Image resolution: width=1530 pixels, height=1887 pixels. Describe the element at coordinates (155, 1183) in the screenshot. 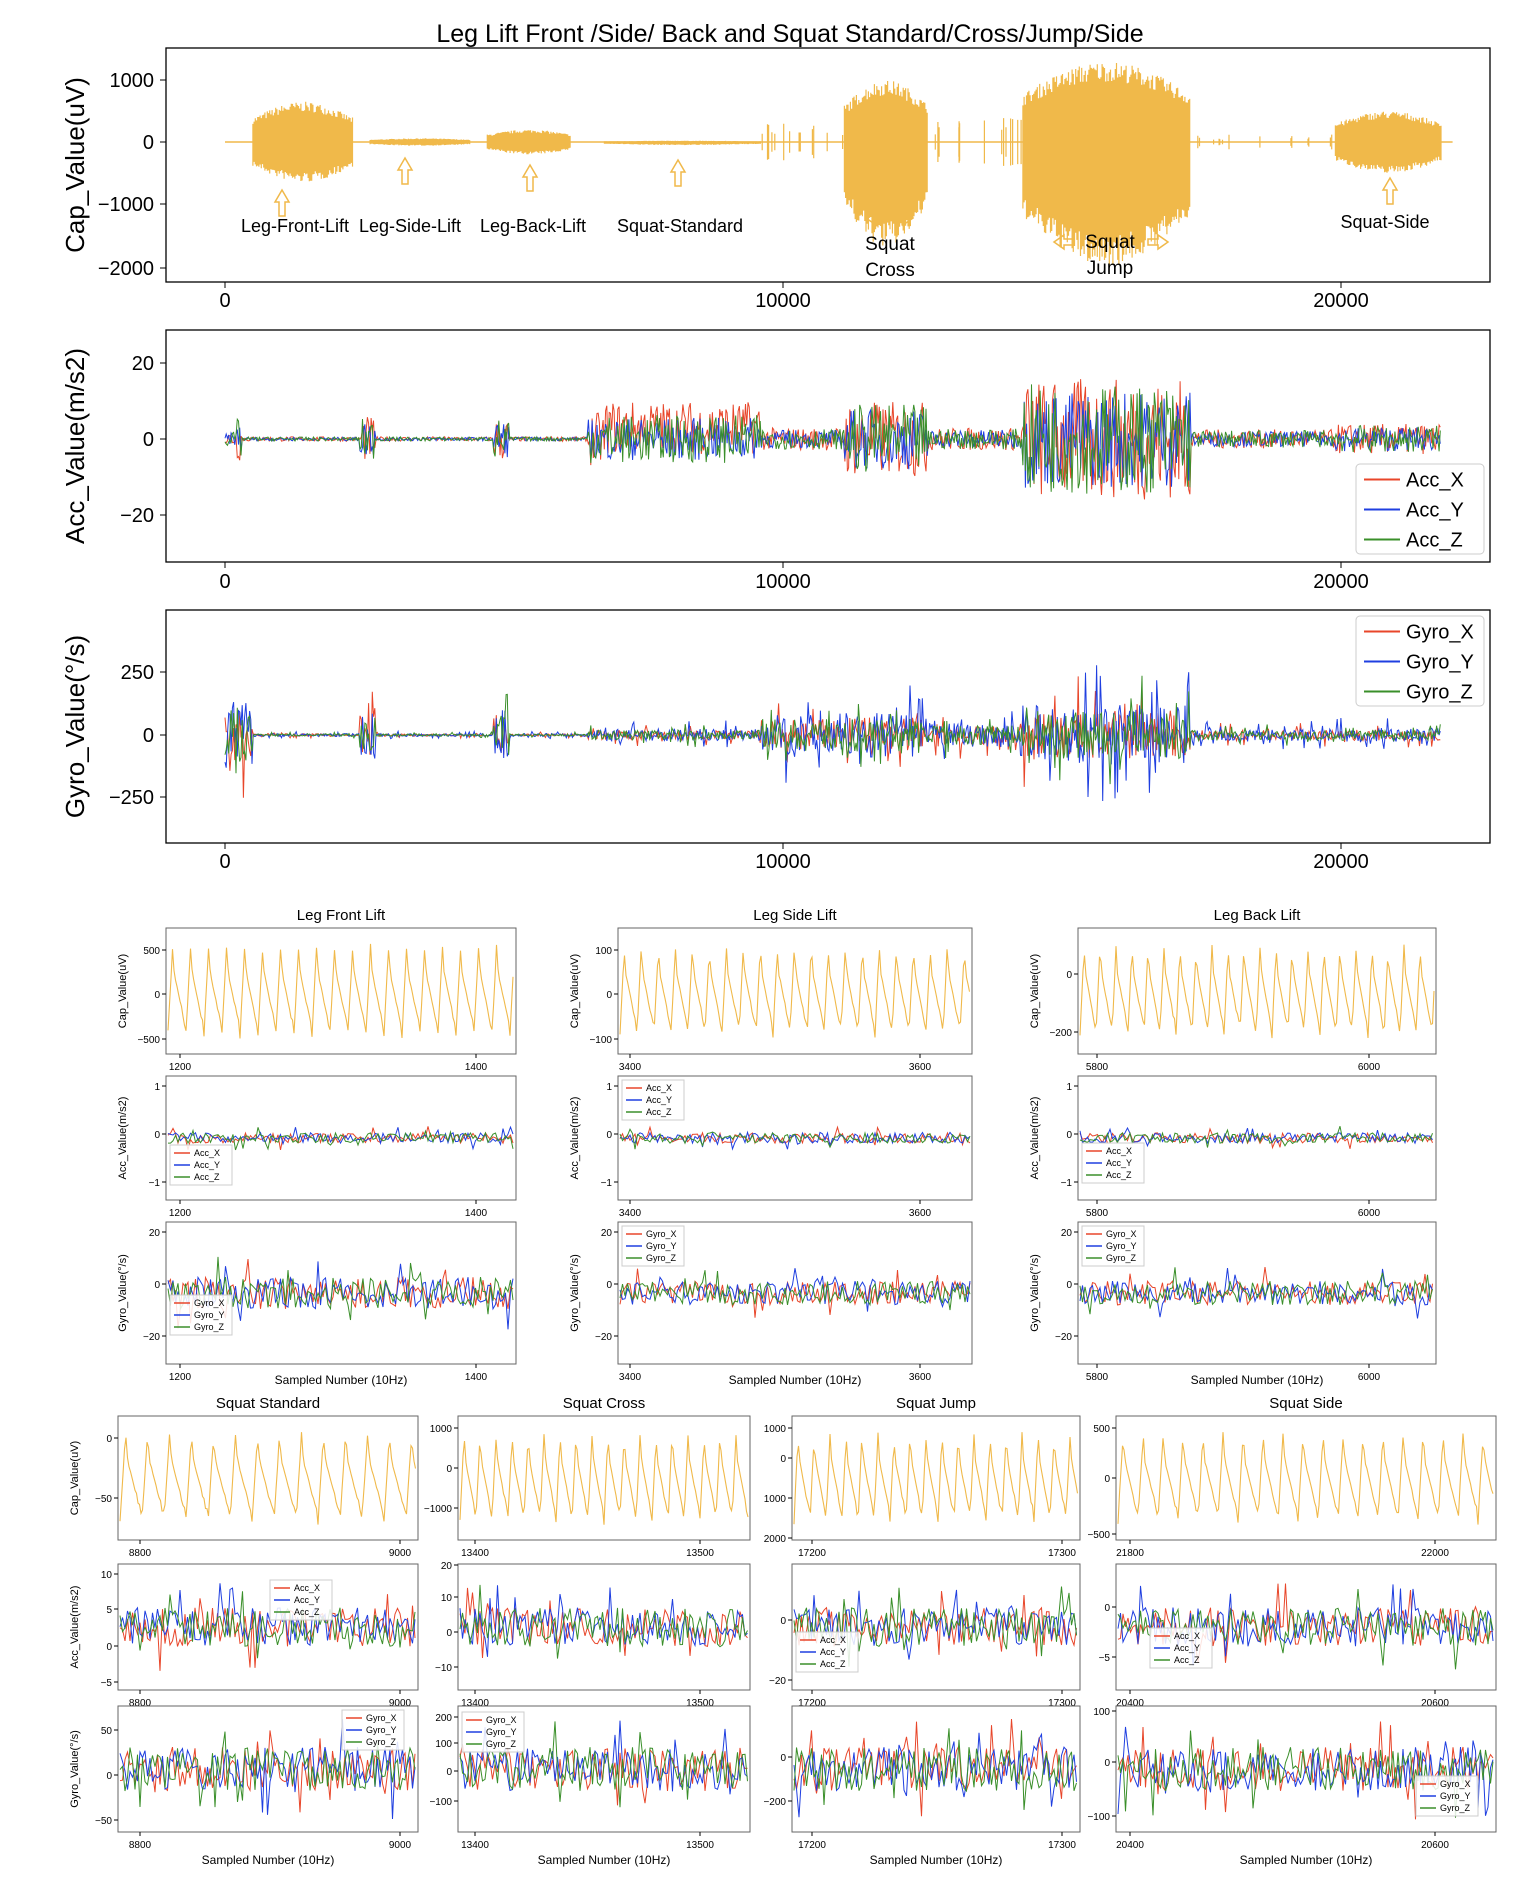

I see `leg0-acc-ytick-label: −1` at that location.